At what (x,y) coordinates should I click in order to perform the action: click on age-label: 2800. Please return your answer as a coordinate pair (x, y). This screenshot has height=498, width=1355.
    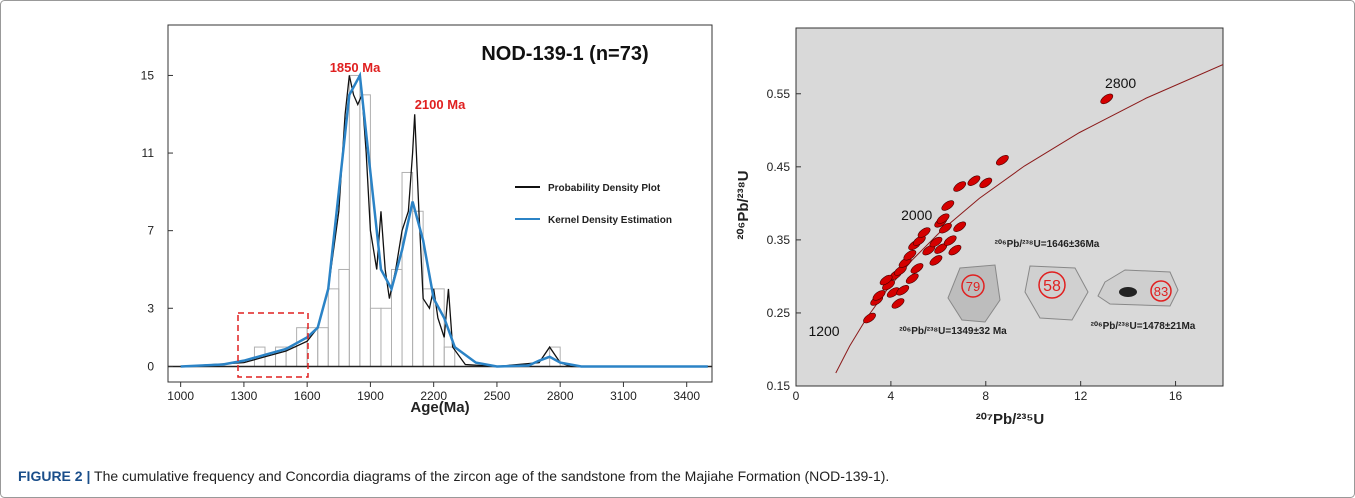
    Looking at the image, I should click on (1120, 83).